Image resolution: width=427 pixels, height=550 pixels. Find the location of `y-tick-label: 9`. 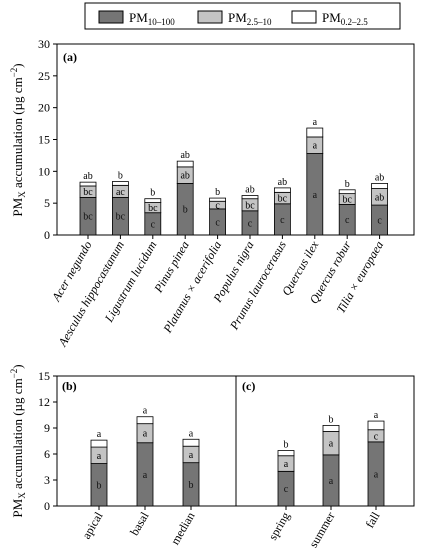

y-tick-label: 9 is located at coordinates (47, 428).